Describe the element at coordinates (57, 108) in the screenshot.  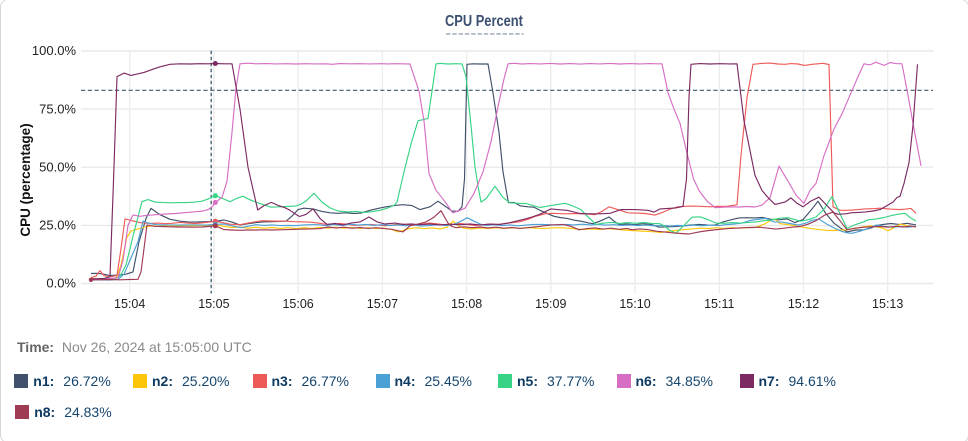
I see `svg-text: 75.0%` at that location.